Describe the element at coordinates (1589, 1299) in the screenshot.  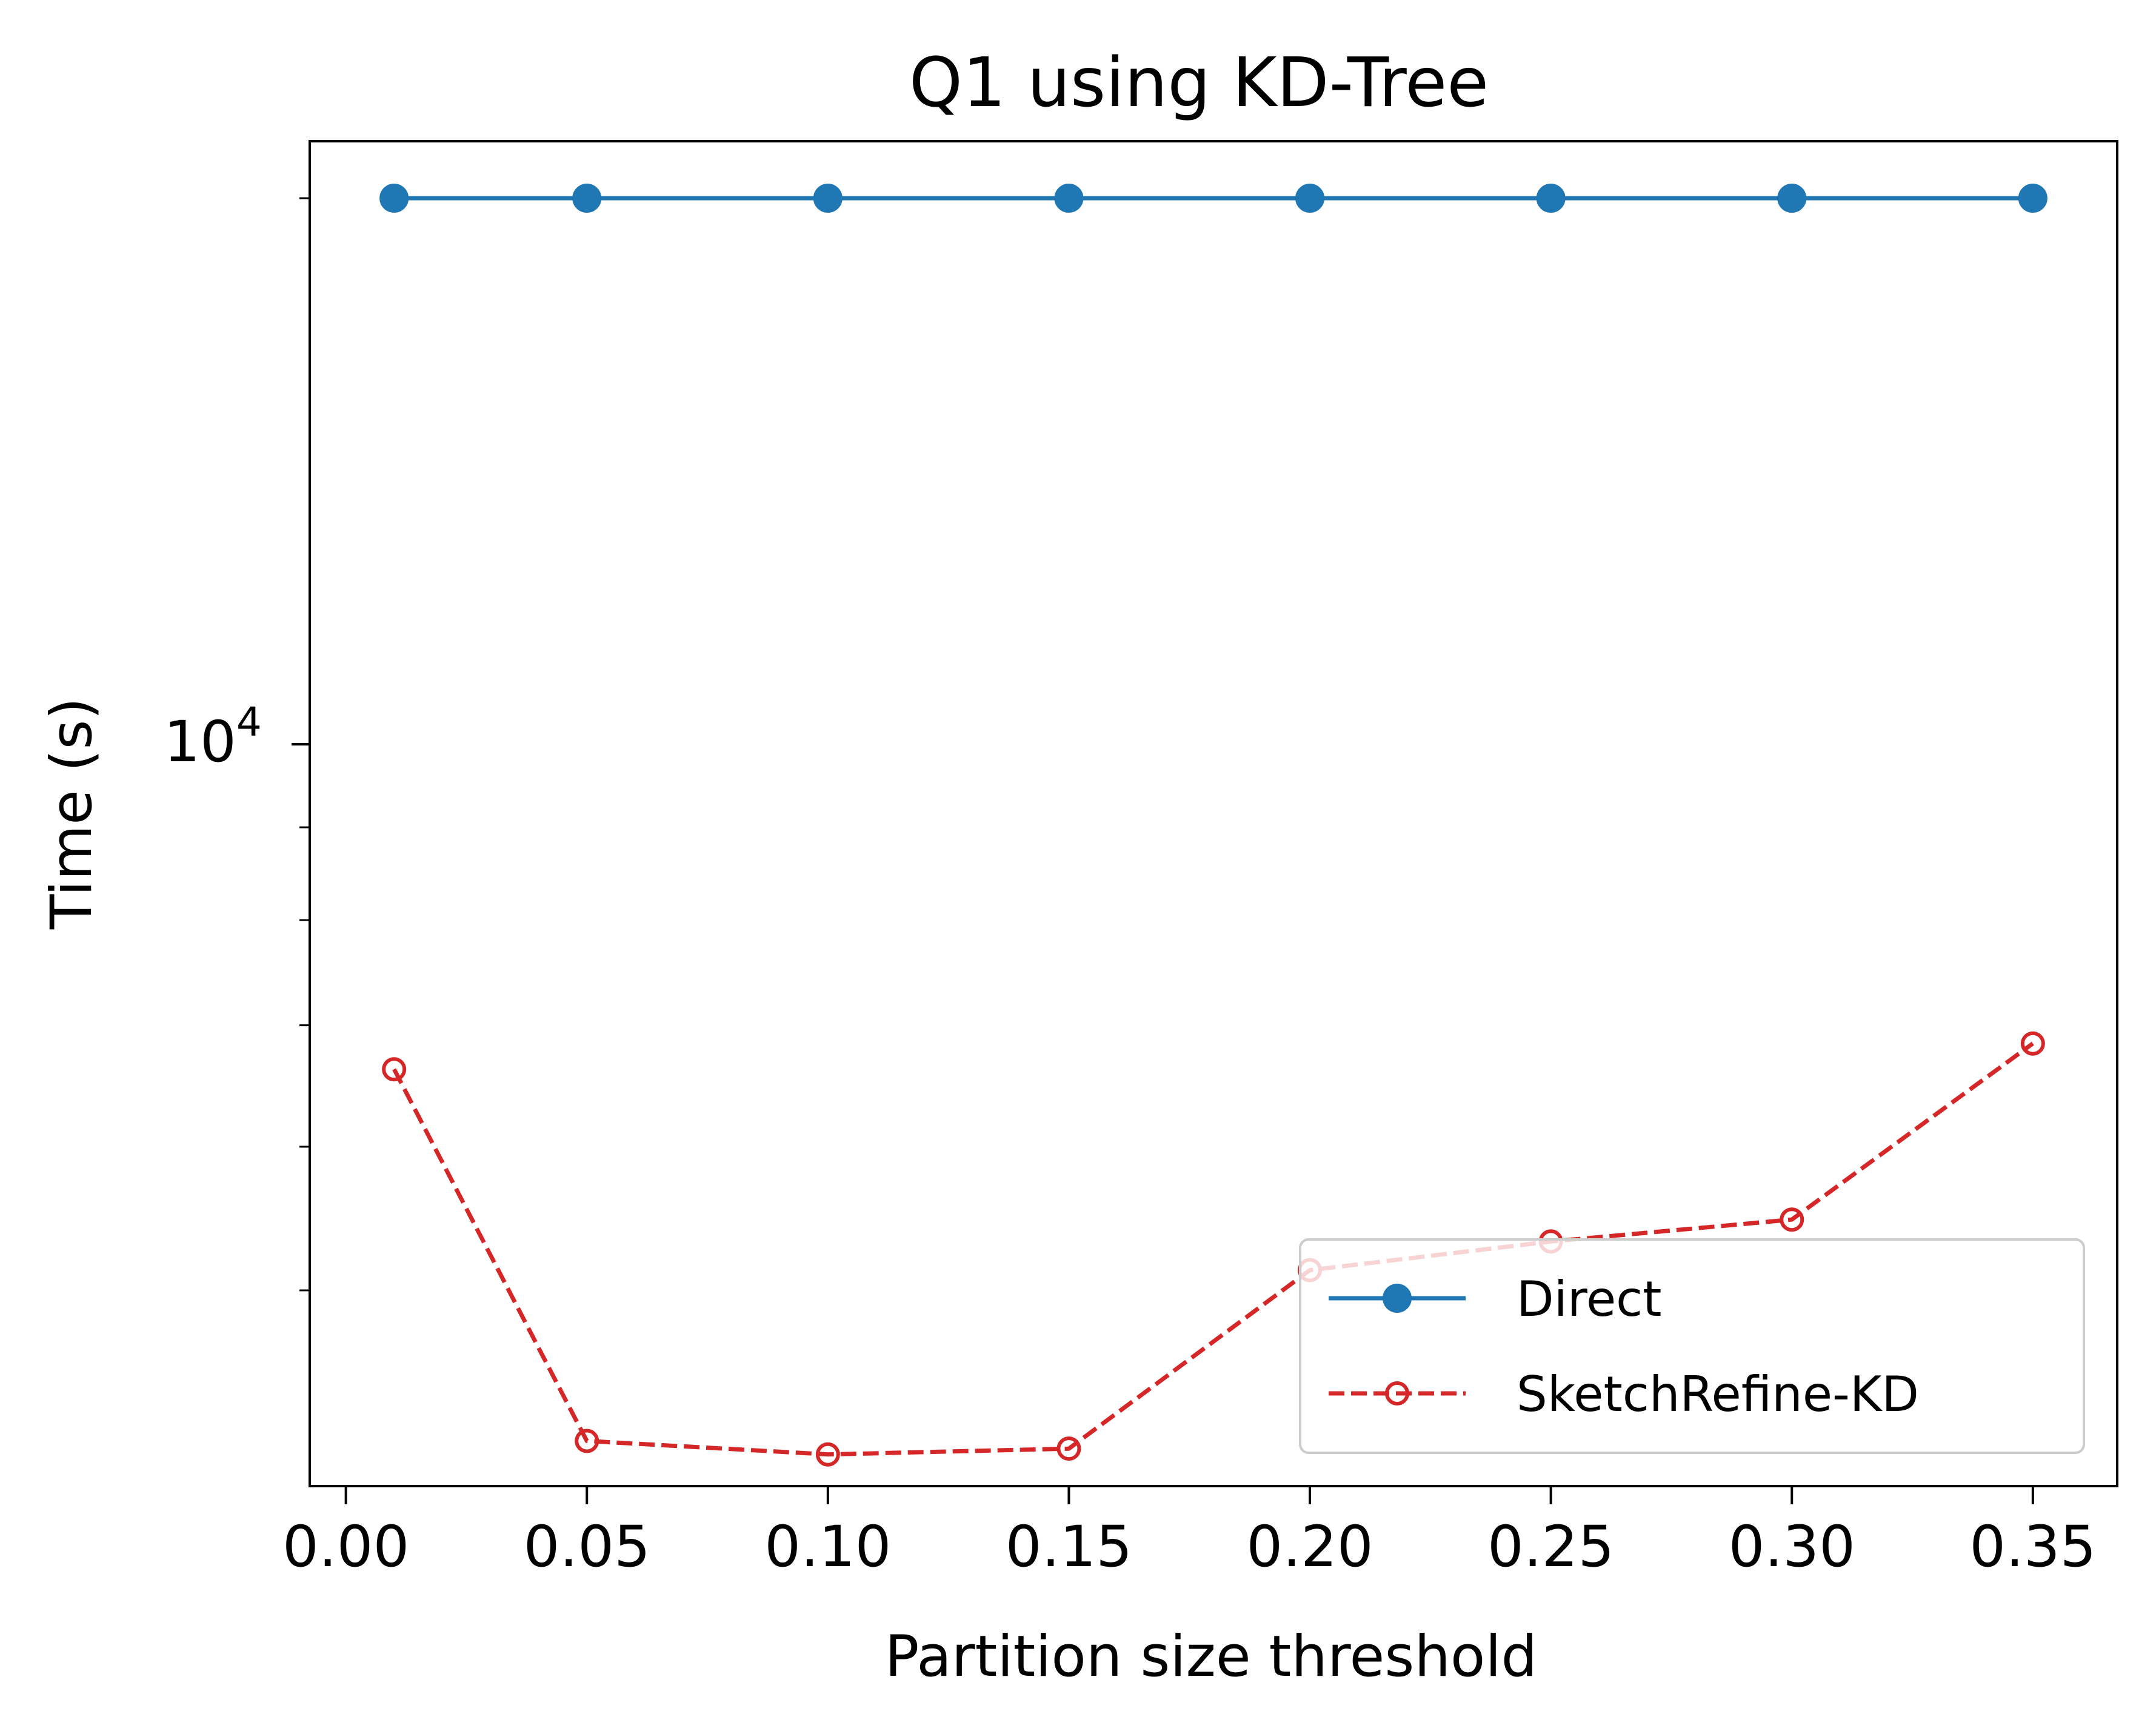
I see `legend-label-0: Direct` at that location.